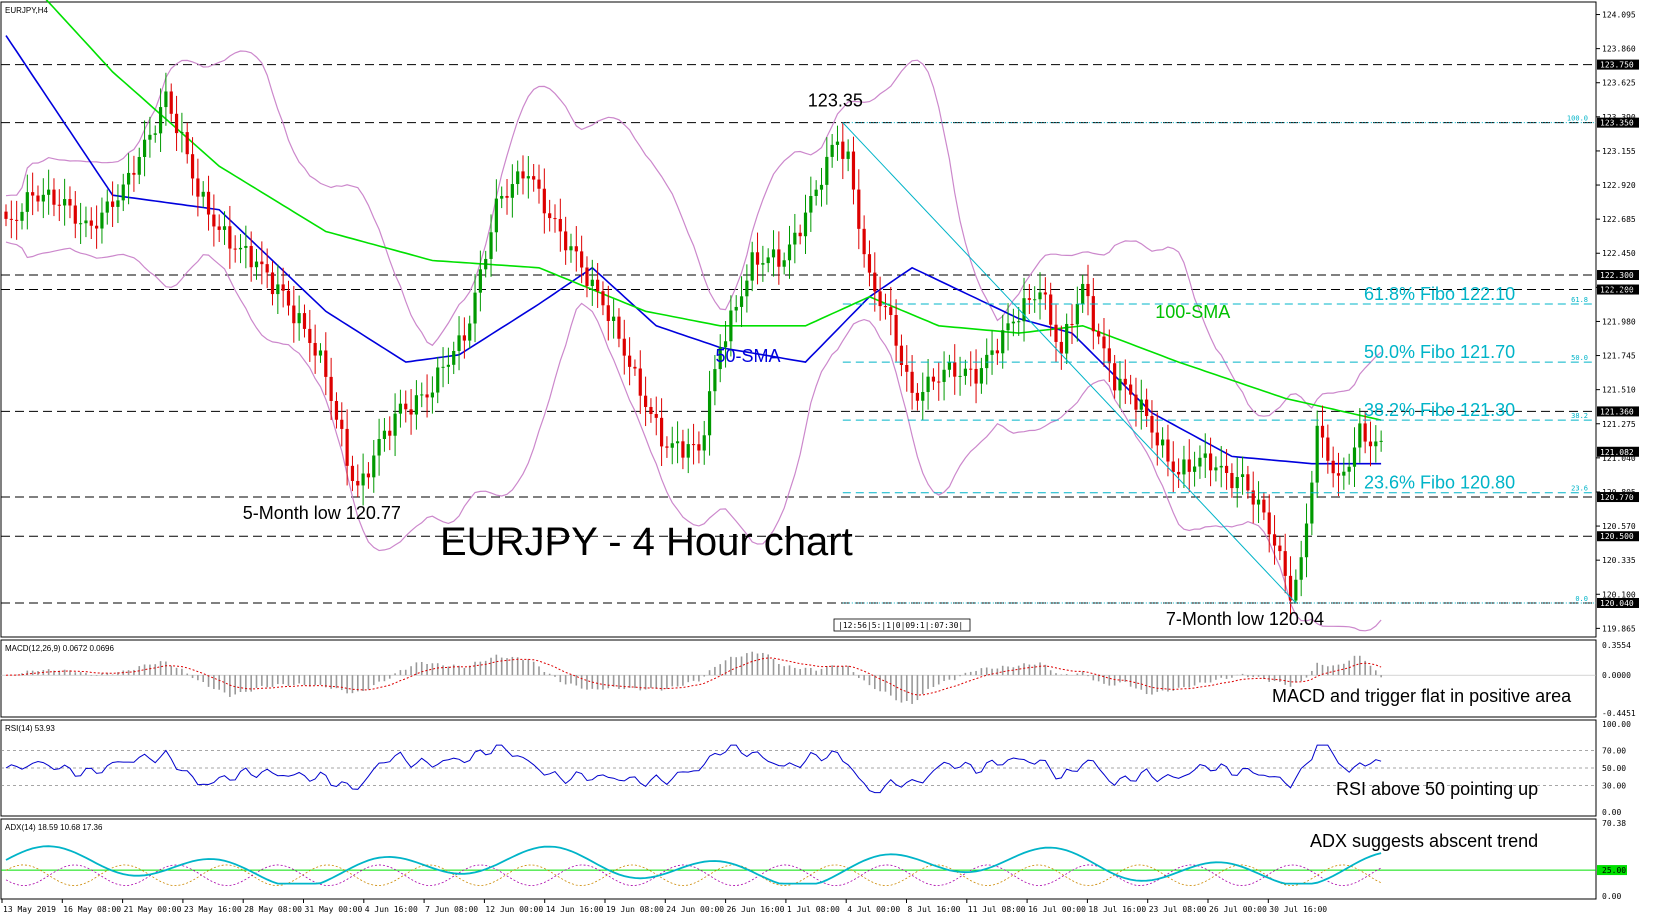 The width and height of the screenshot is (1670, 919). I want to click on y-tick-label: 123.625, so click(1619, 83).